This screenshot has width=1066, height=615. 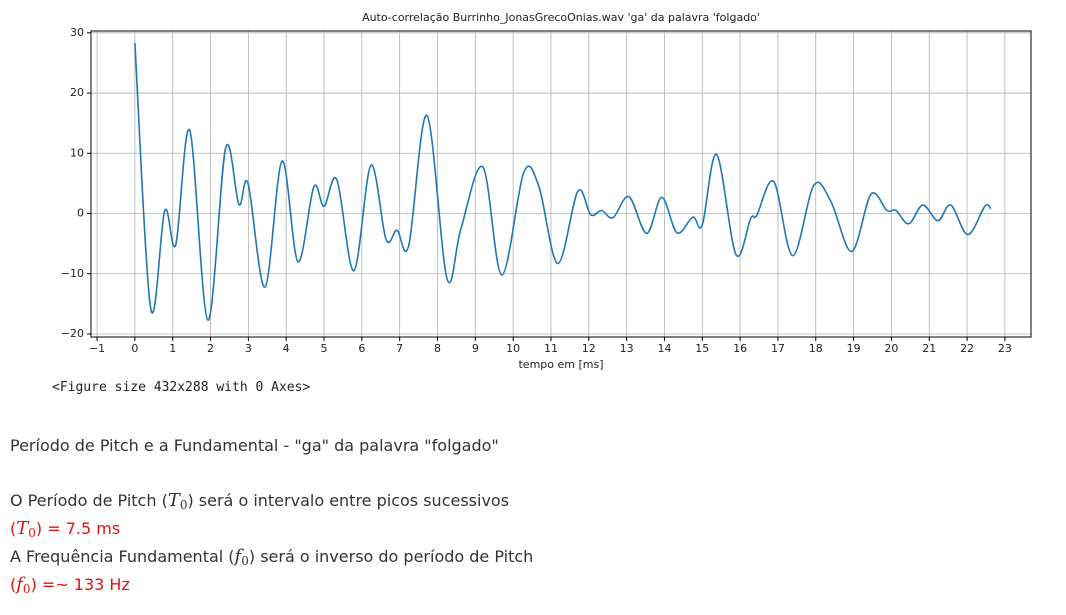 What do you see at coordinates (967, 348) in the screenshot?
I see `x-tick-label: 22` at bounding box center [967, 348].